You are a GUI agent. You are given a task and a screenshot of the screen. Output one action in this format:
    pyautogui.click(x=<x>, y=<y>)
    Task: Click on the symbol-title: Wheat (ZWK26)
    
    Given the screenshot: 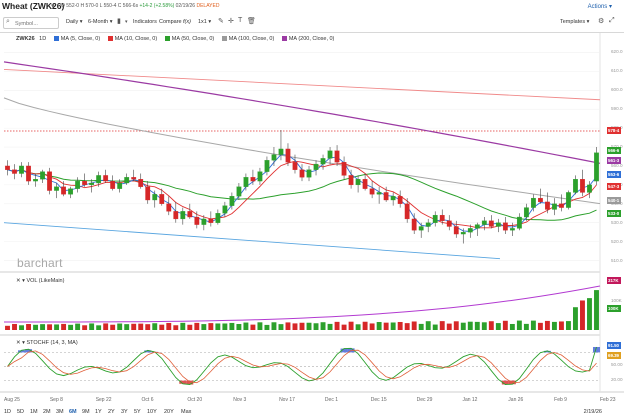 What is the action you would take?
    pyautogui.click(x=33, y=6)
    